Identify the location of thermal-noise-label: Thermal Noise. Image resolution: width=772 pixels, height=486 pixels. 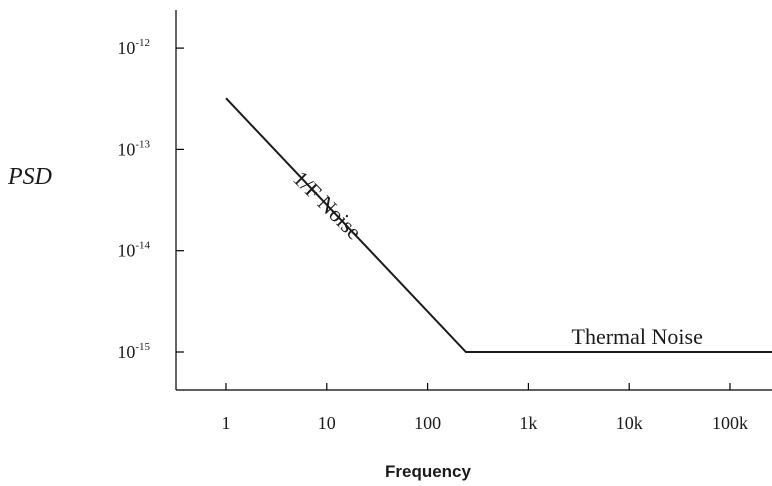
(637, 336).